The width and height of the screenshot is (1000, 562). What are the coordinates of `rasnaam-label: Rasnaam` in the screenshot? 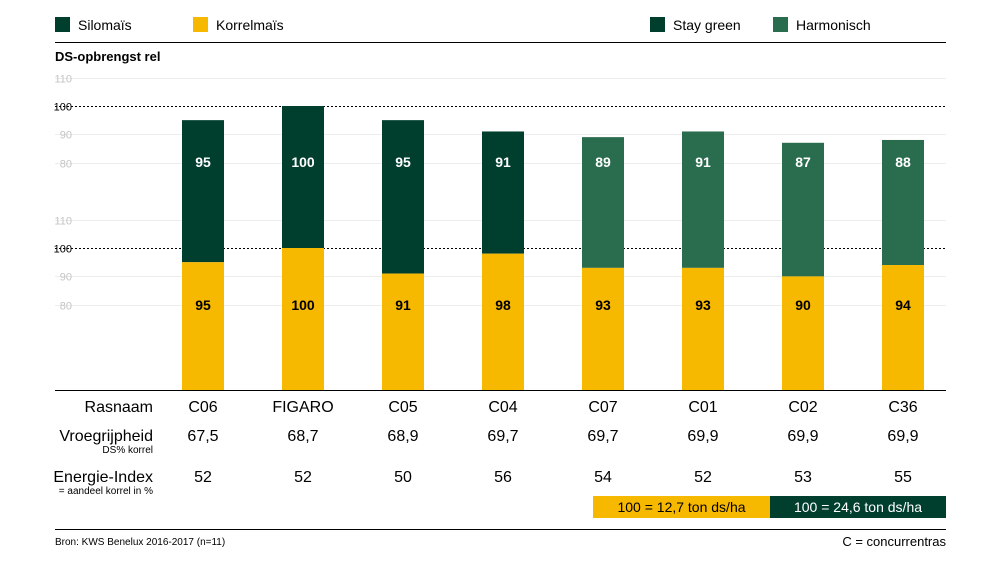 It's located at (118, 407).